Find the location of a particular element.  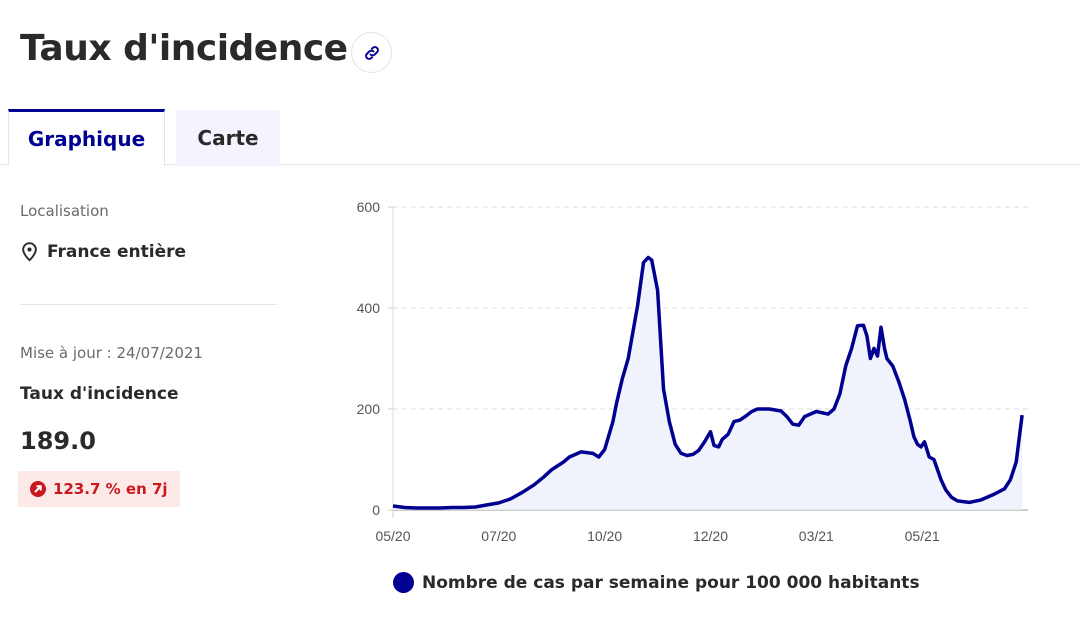

copy-link-button is located at coordinates (371, 52).